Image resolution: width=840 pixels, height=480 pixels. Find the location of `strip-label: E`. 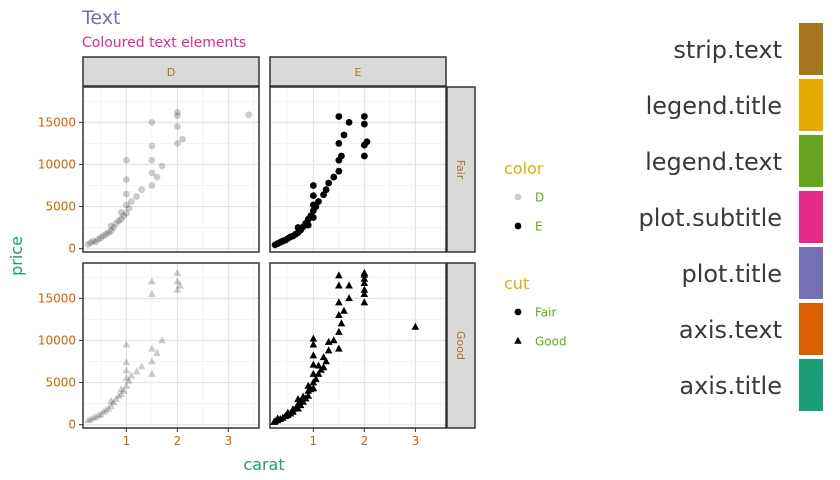

strip-label: E is located at coordinates (358, 72).